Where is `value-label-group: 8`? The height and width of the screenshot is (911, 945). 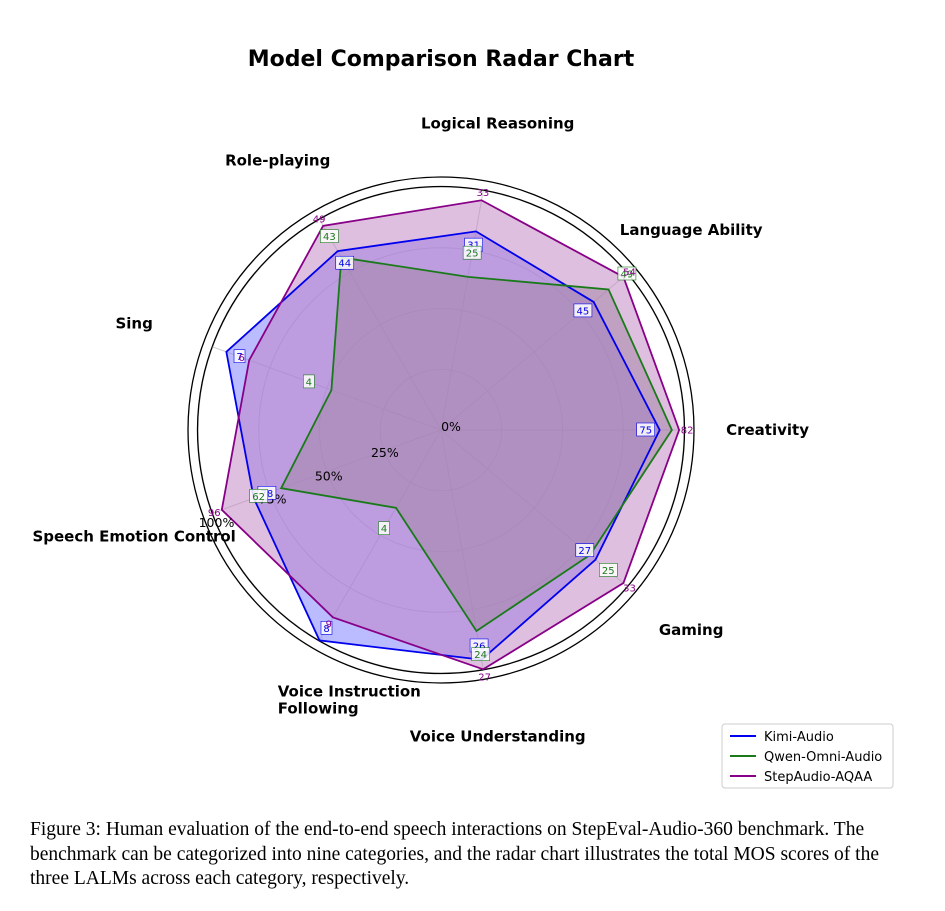 value-label-group: 8 is located at coordinates (326, 628).